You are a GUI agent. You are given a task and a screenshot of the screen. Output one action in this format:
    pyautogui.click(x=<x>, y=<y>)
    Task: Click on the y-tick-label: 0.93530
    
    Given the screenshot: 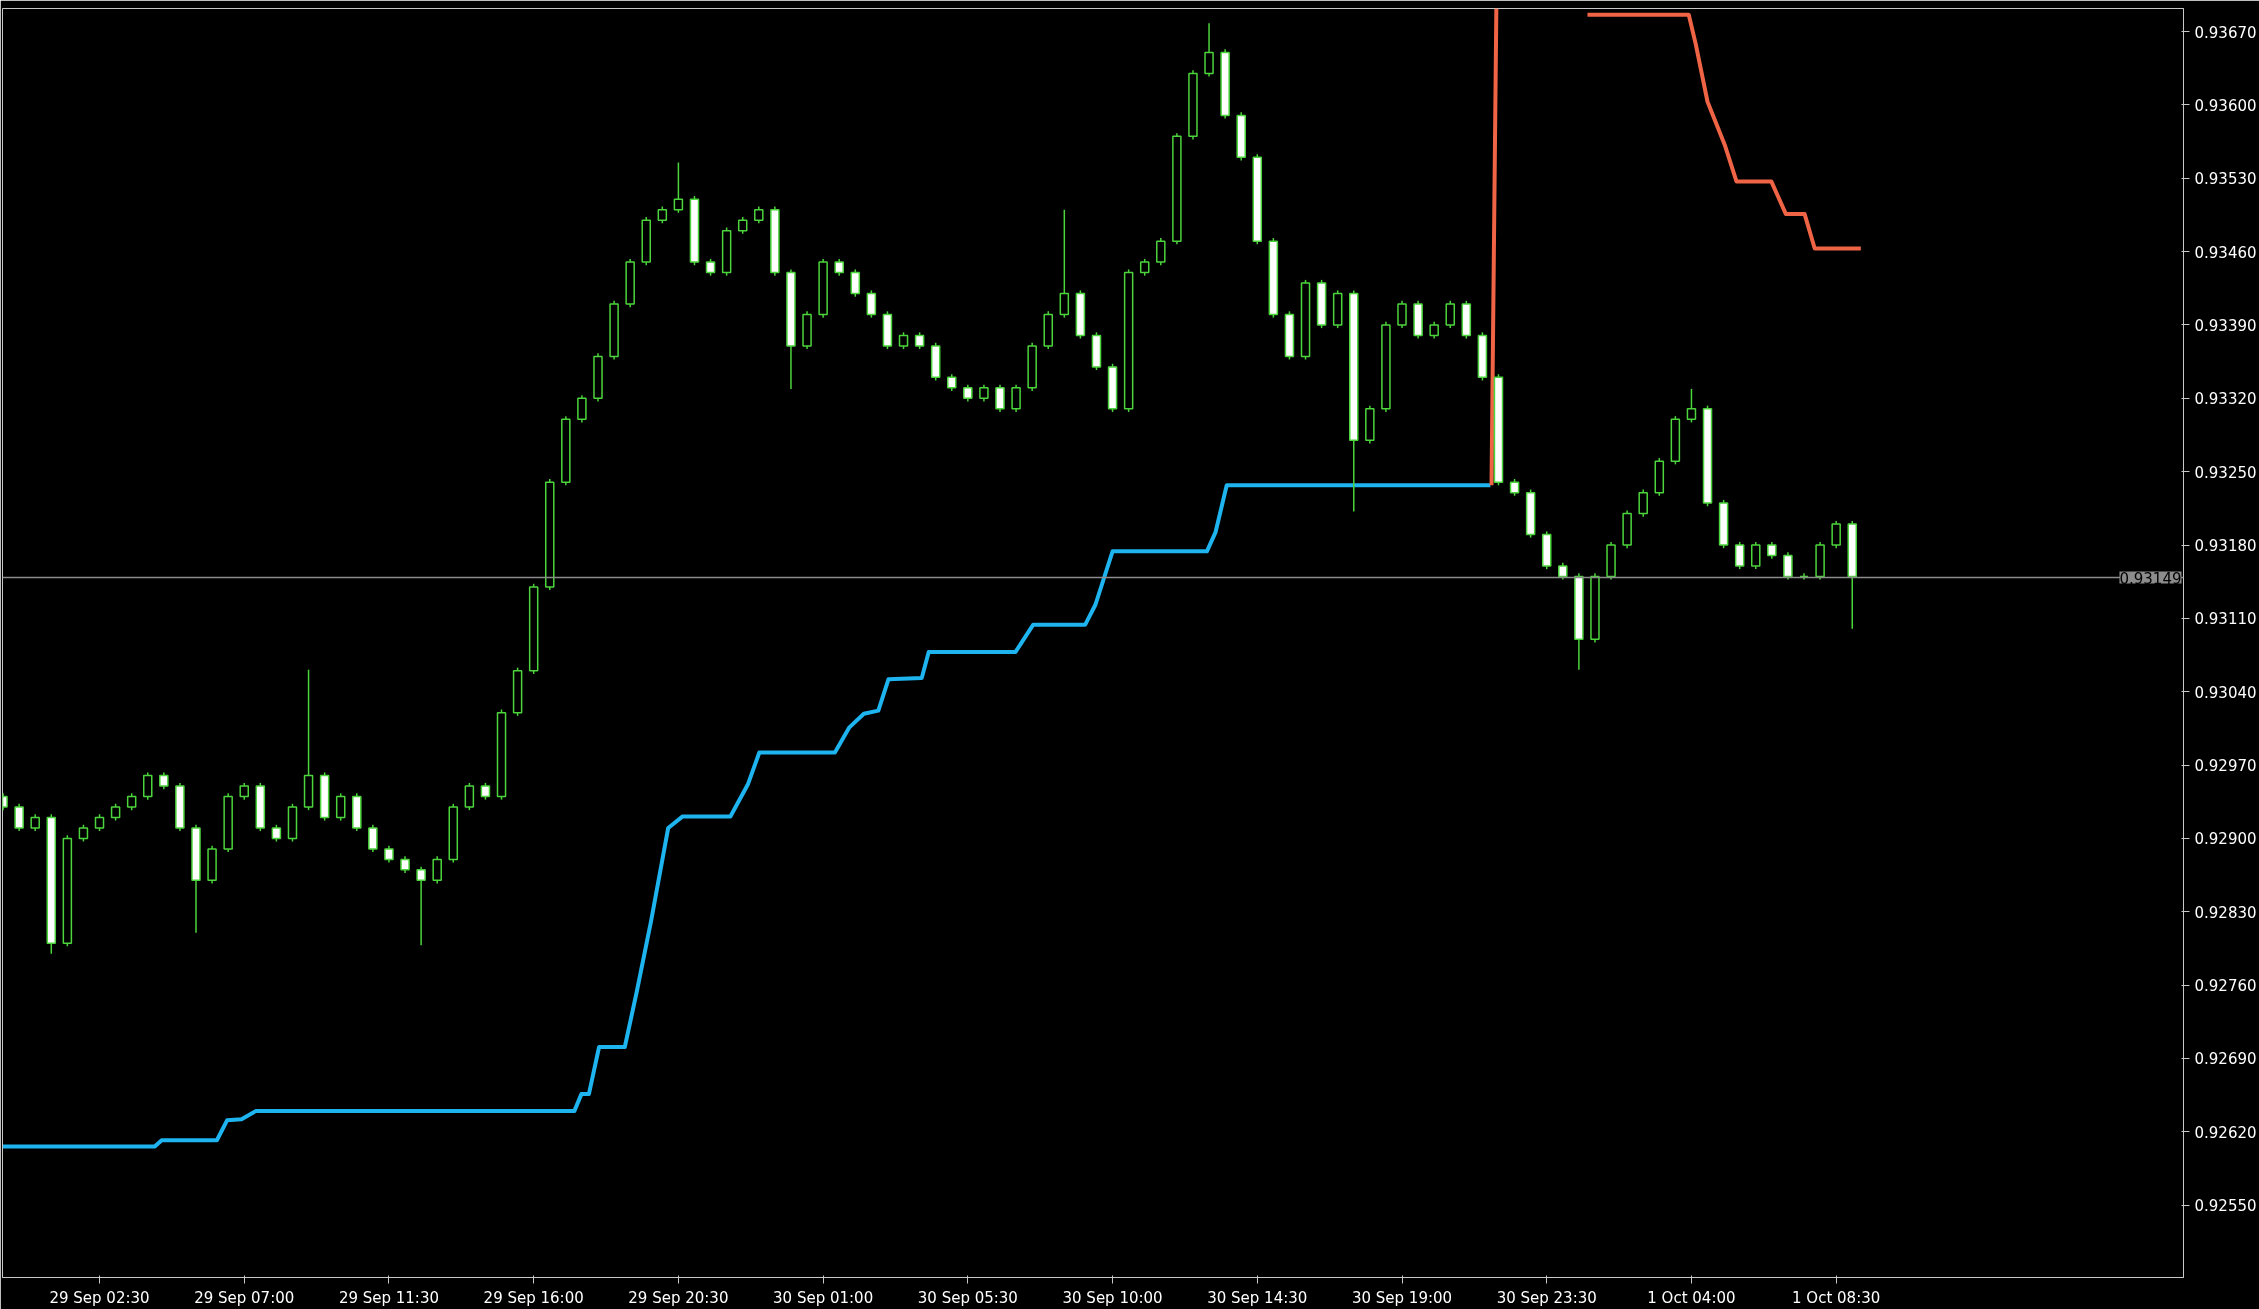 What is the action you would take?
    pyautogui.click(x=2225, y=179)
    